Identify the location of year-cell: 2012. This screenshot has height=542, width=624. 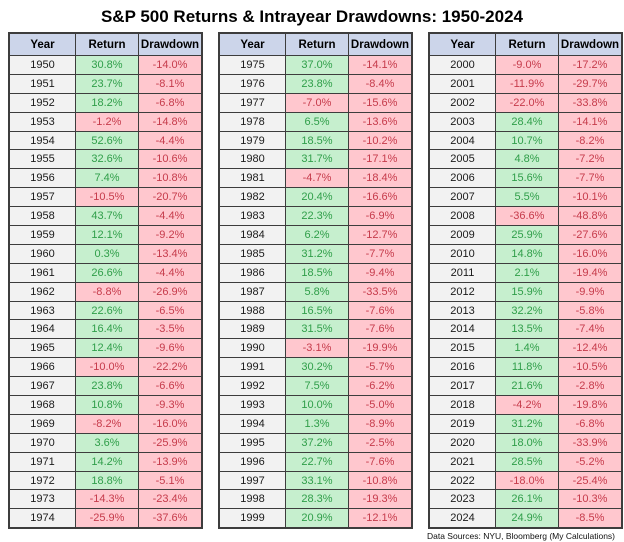
(462, 291).